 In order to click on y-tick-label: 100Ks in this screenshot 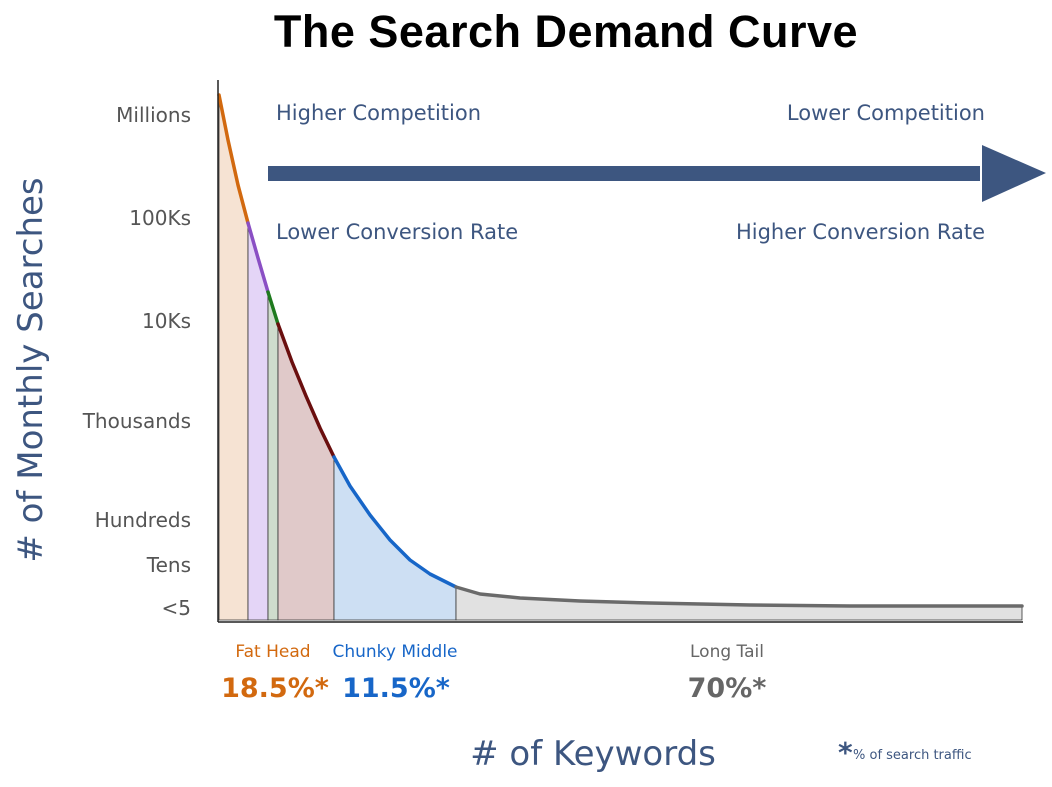, I will do `click(160, 218)`.